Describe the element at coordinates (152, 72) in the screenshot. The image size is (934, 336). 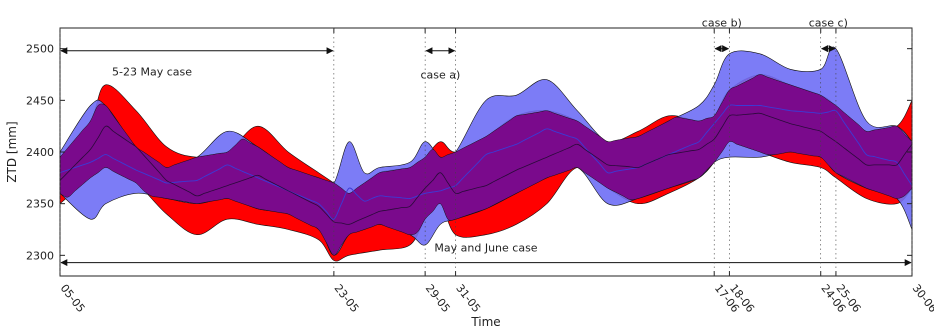
I see `annotation-label: 5-23 May case` at that location.